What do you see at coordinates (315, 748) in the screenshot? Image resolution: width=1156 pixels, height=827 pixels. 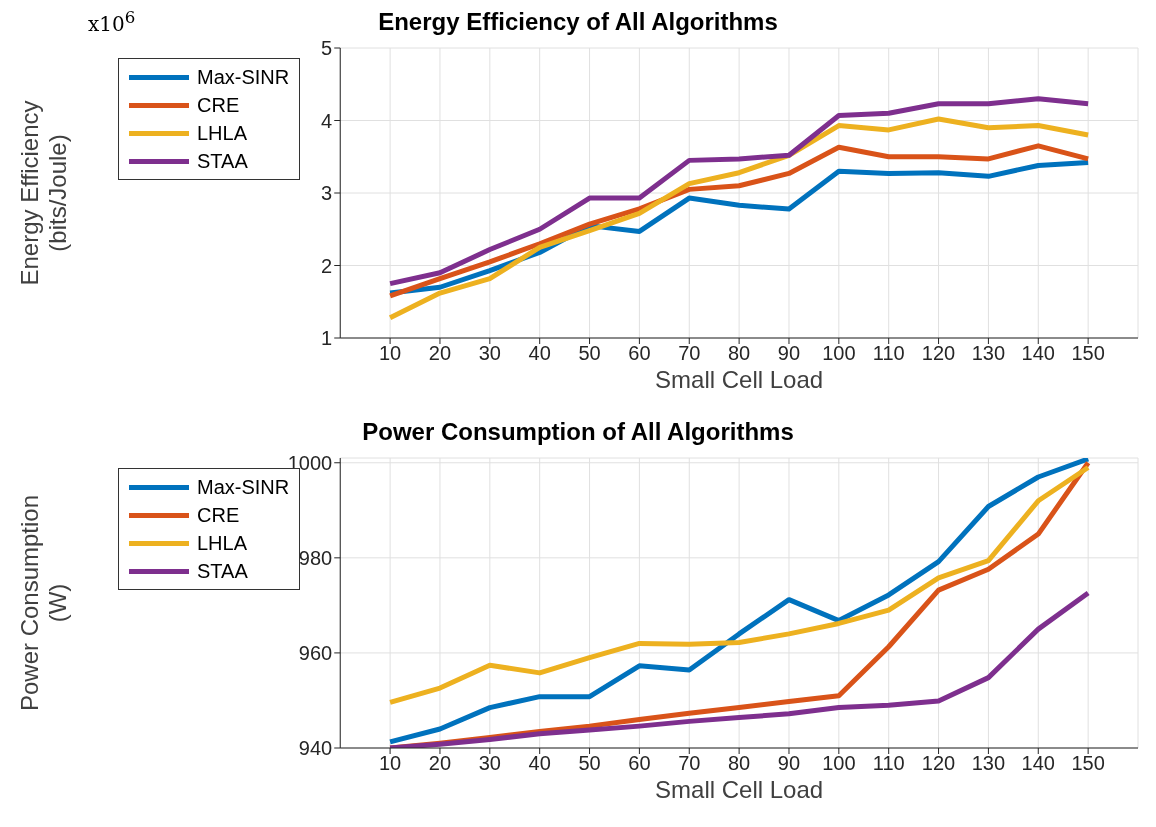 I see `y-tick-label: 940` at bounding box center [315, 748].